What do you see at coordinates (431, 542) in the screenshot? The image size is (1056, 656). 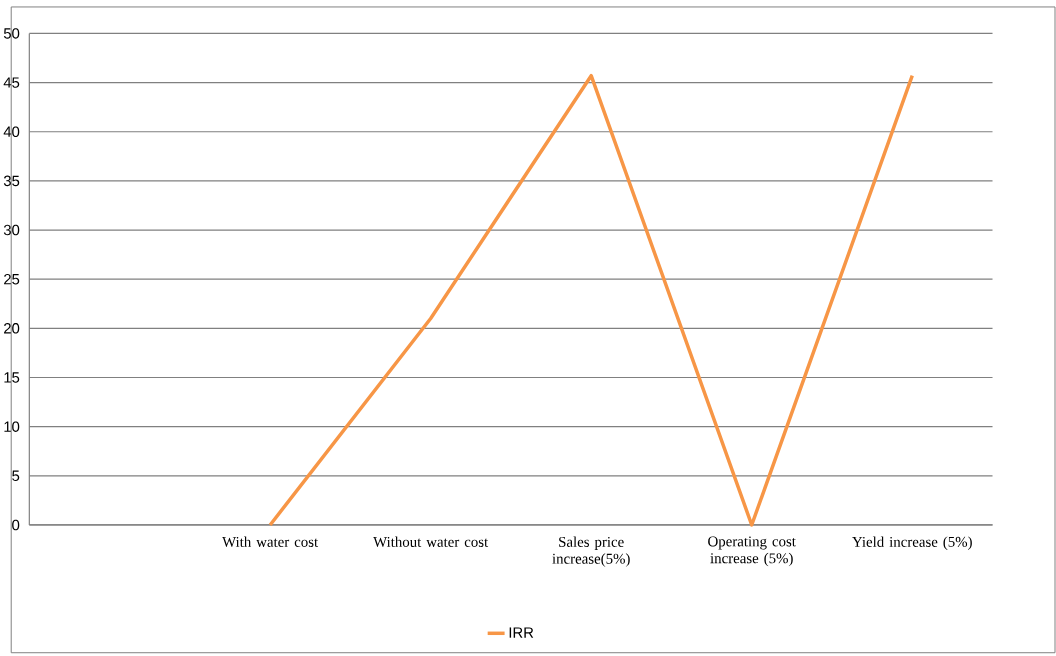 I see `x-tick-label: Without water cost` at bounding box center [431, 542].